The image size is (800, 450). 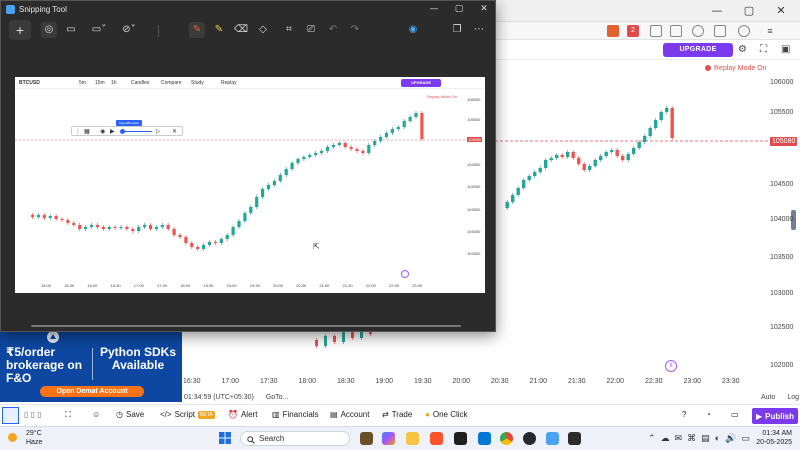 What do you see at coordinates (770, 31) in the screenshot?
I see `menu-icon: ≡` at bounding box center [770, 31].